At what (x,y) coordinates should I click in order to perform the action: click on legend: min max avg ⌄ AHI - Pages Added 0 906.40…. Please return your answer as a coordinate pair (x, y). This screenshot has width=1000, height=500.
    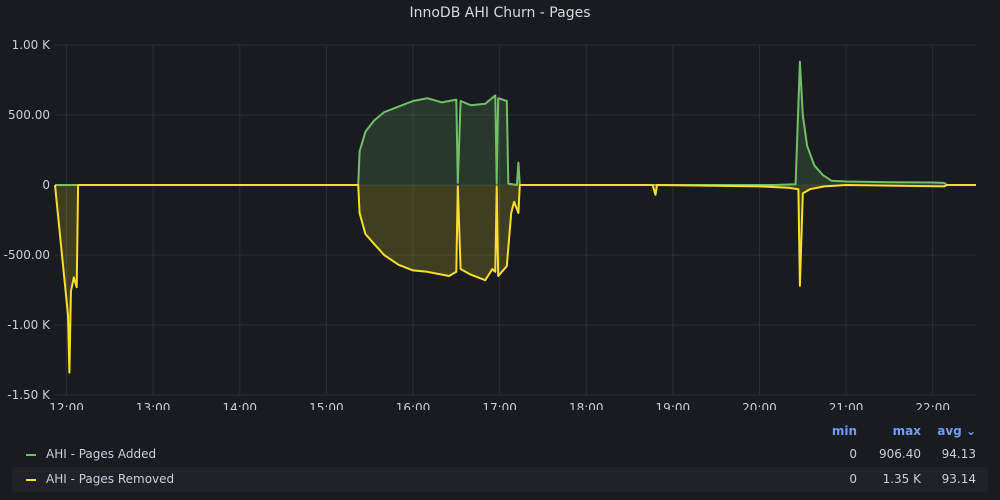
    Looking at the image, I should click on (500, 456).